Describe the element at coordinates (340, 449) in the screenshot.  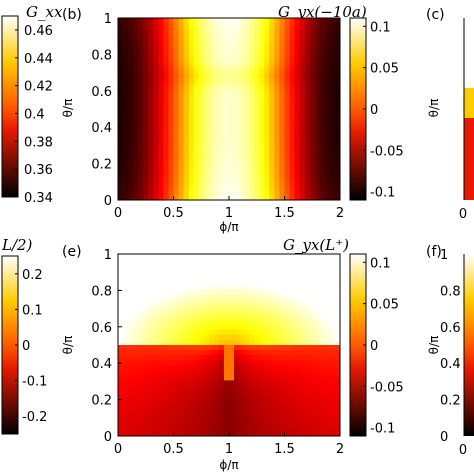
I see `panel-e-xtick-label: 2` at that location.